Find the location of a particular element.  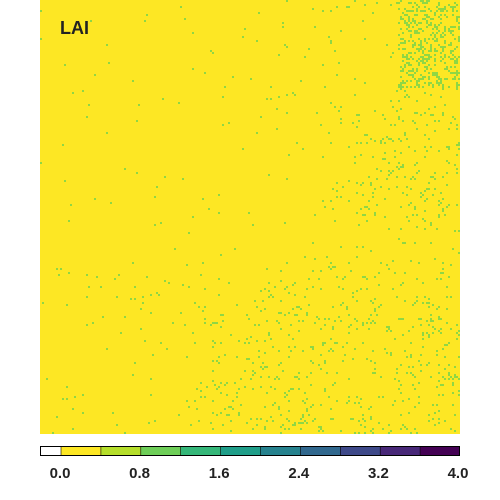

colorbar-class is located at coordinates (201, 451).